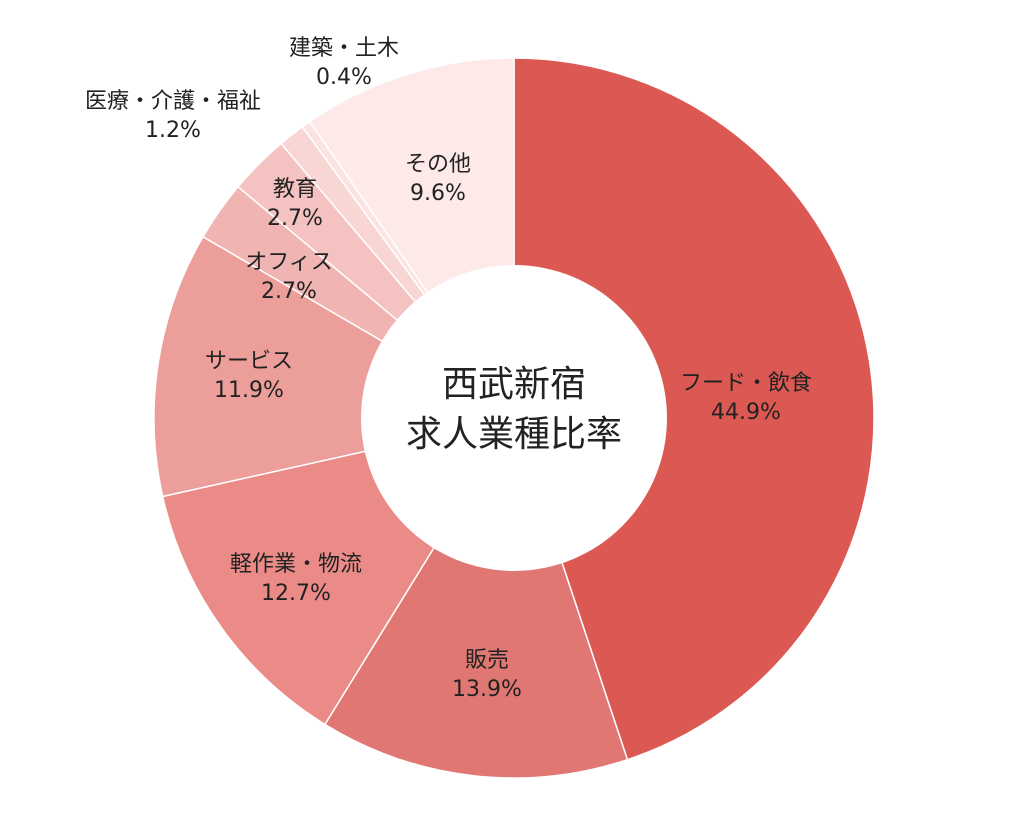 This screenshot has height=836, width=1024. Describe the element at coordinates (514, 409) in the screenshot. I see `center-title: 西武新宿 求人業種比率` at that location.